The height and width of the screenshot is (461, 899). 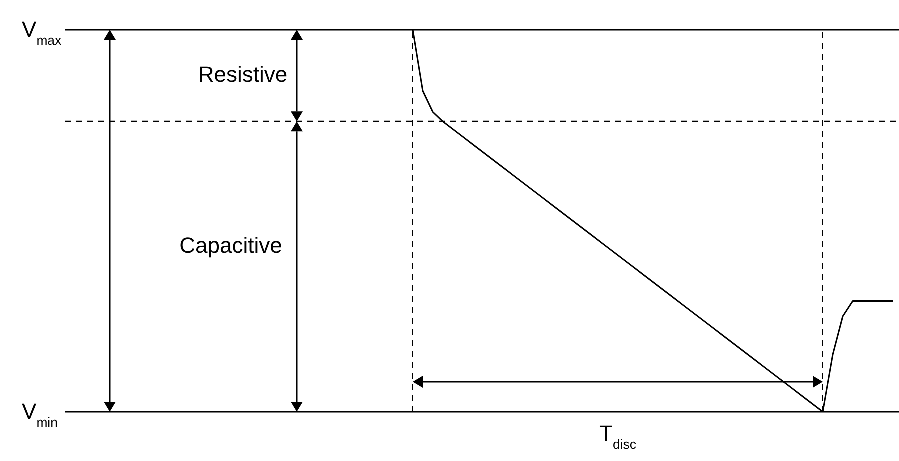 What do you see at coordinates (40, 414) in the screenshot?
I see `ref-line-label: V$_{min}$` at bounding box center [40, 414].